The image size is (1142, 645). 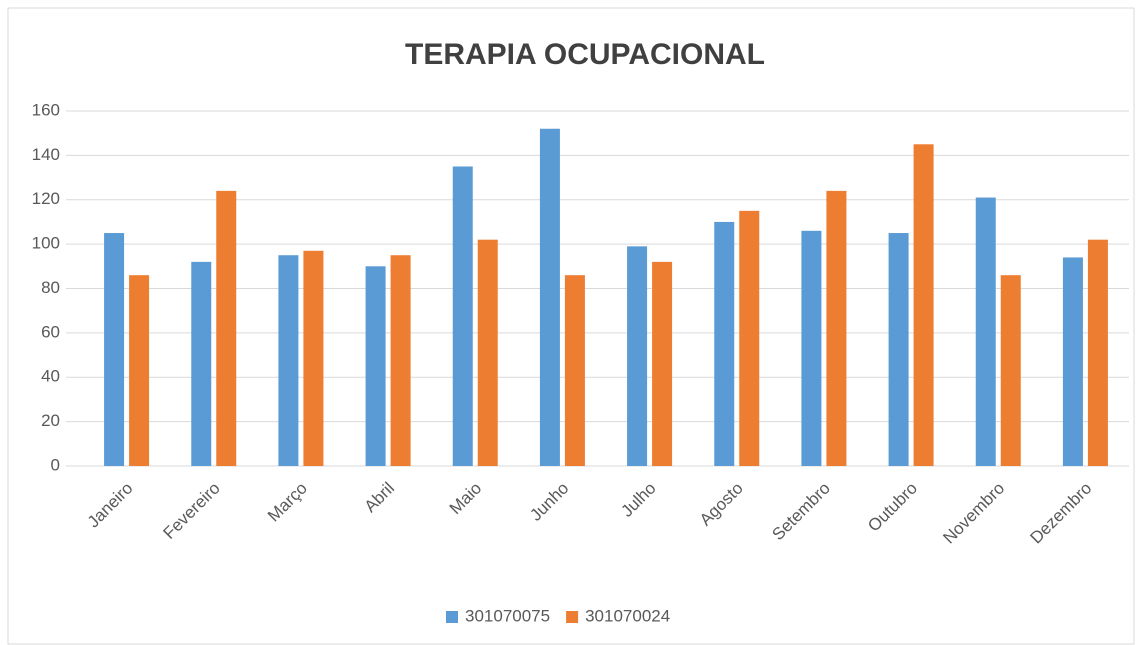 I want to click on y-tick-label: 20, so click(x=50, y=420).